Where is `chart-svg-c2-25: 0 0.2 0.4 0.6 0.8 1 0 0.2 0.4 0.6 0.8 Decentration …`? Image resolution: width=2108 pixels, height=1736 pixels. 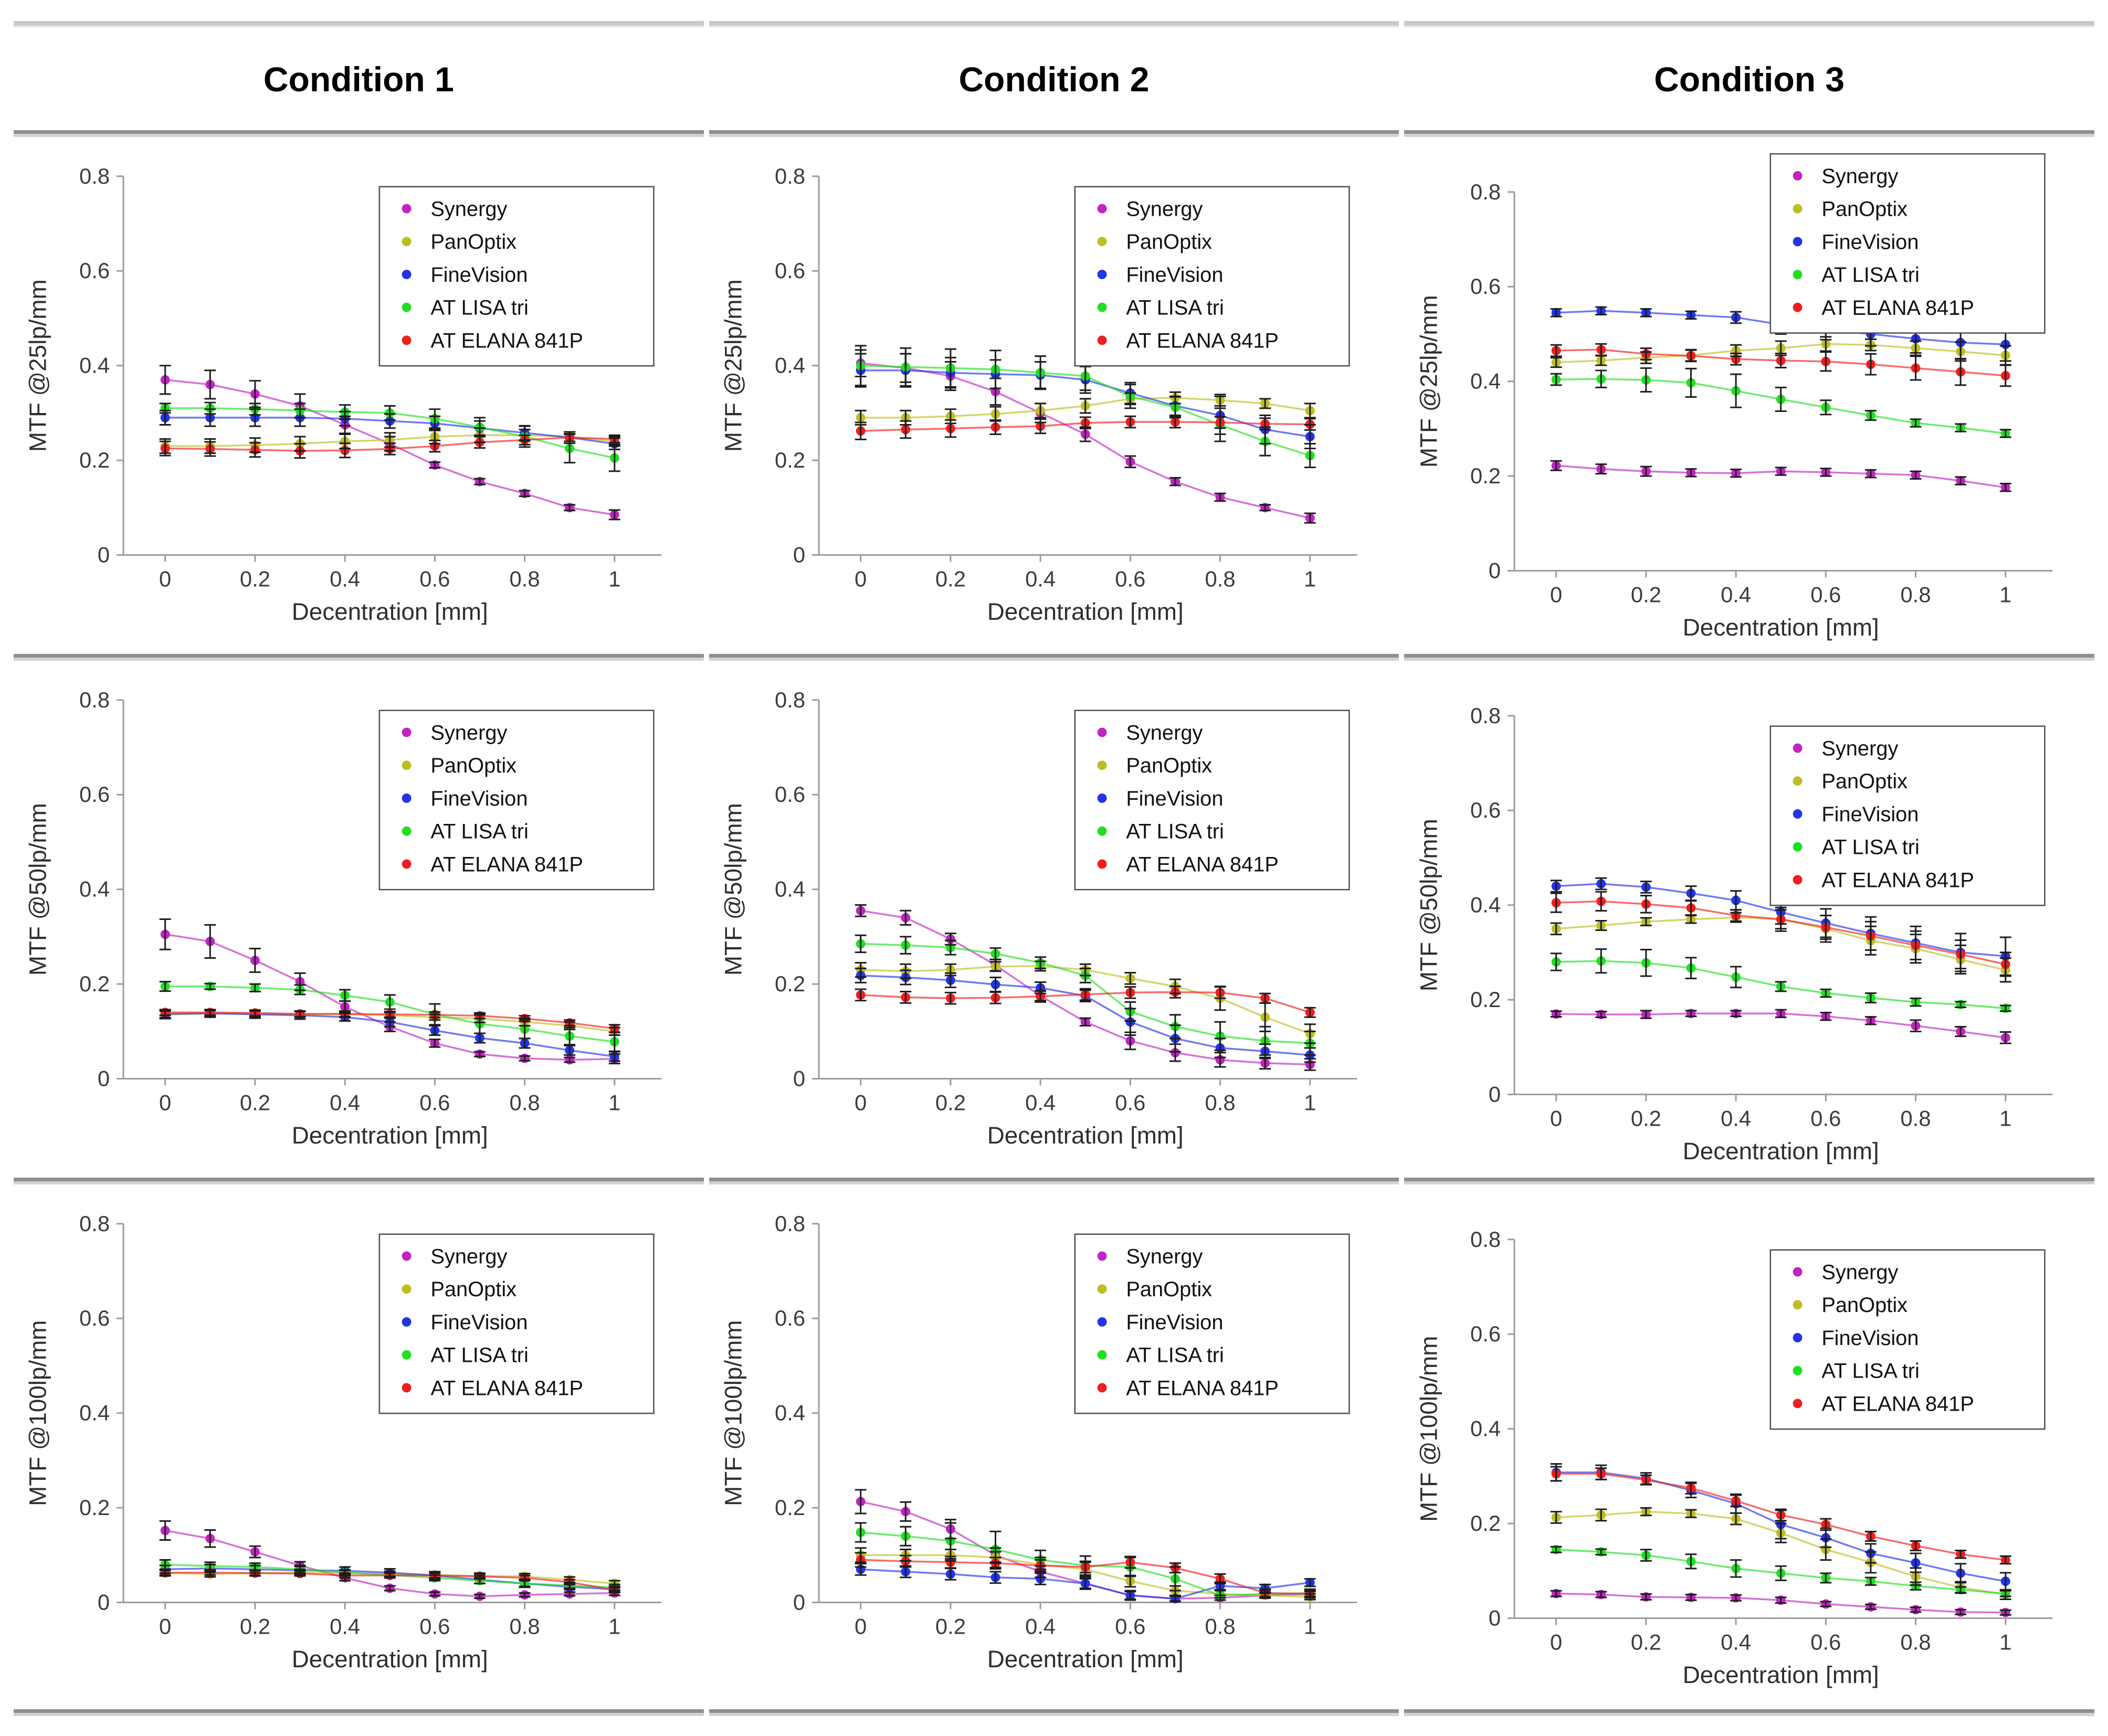
chart-svg-c2-25: 0 0.2 0.4 0.6 0.8 1 0 0.2 0.4 0.6 0.8 Decentration … is located at coordinates (1038, 394).